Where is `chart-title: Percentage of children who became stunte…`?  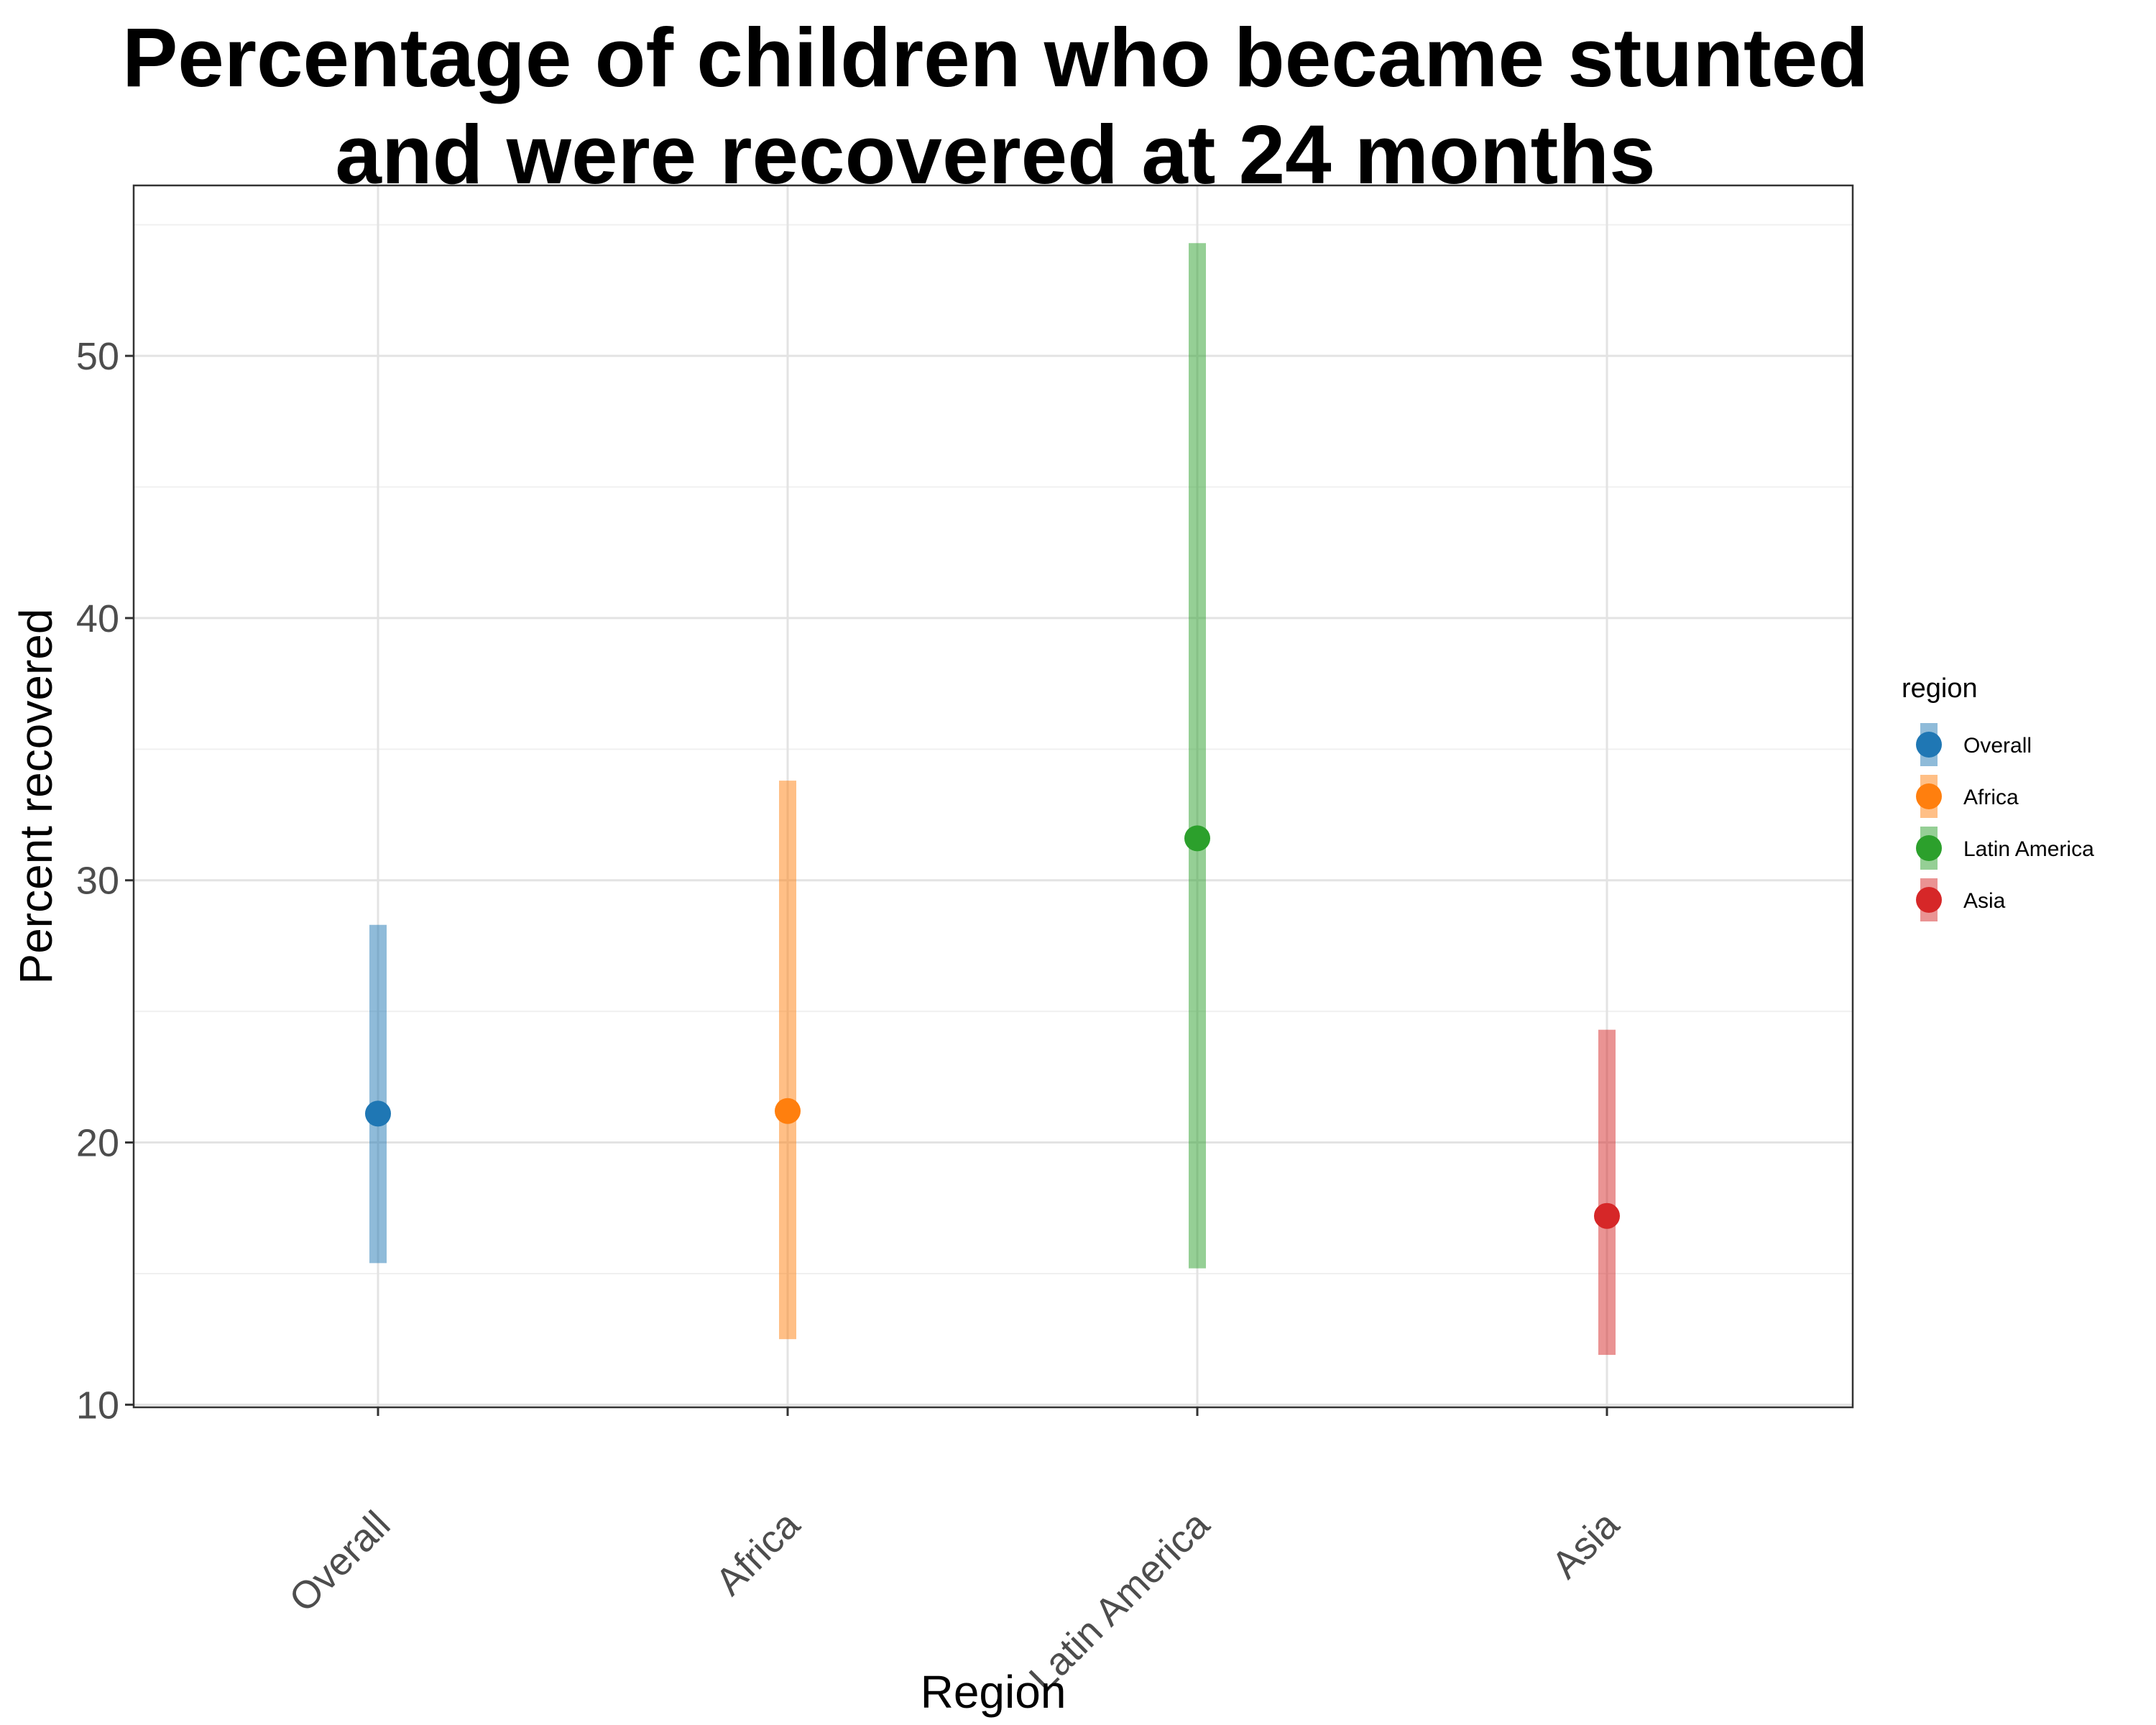 chart-title: Percentage of children who became stunte… is located at coordinates (995, 106).